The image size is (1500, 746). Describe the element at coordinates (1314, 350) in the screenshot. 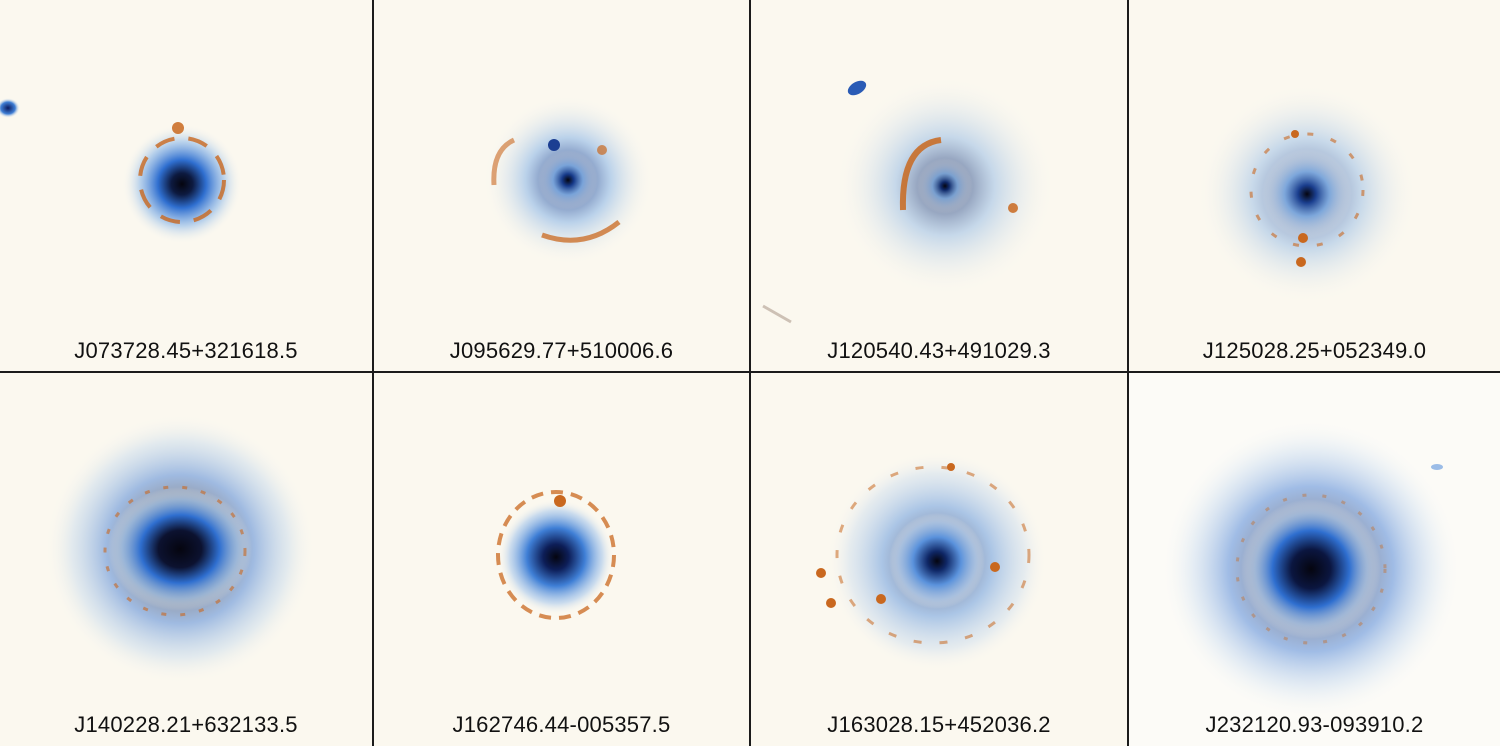

I see `panel-label: J125028.25+052349.0` at that location.